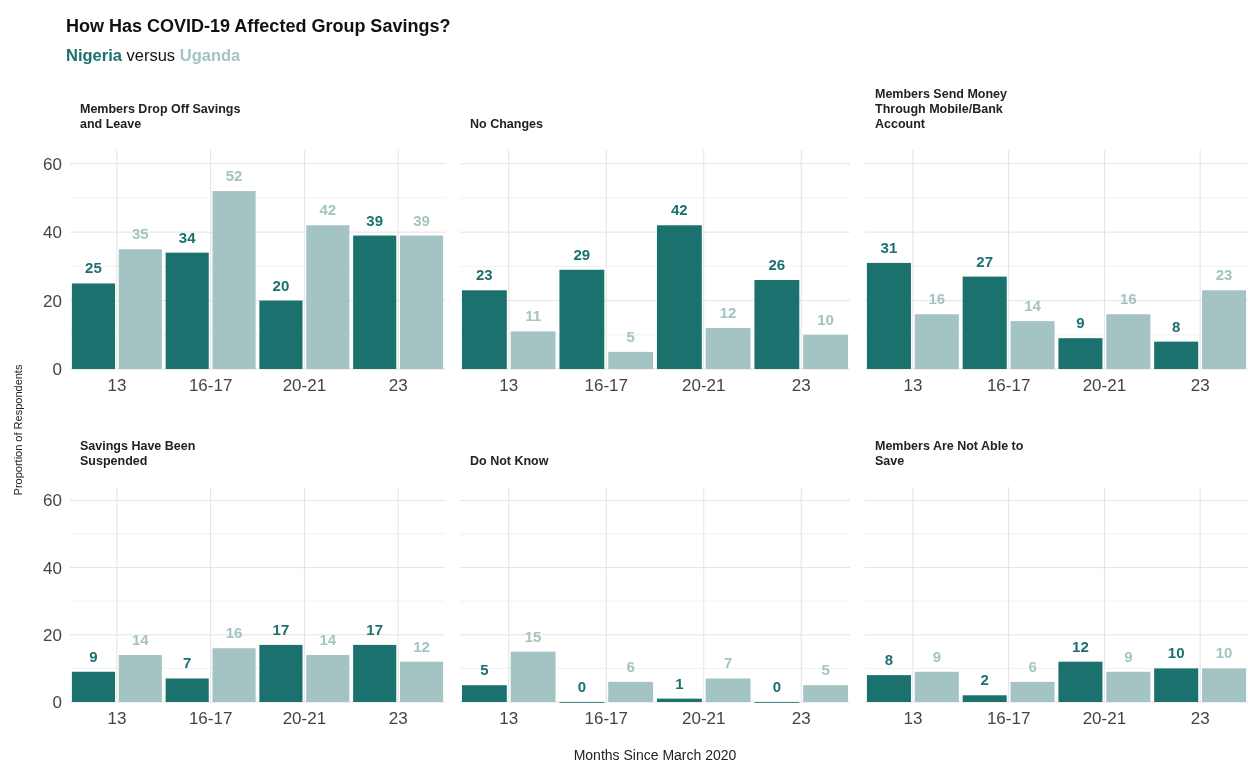 The image size is (1248, 767). I want to click on y-axis-title: Proportion of Respondents, so click(18, 430).